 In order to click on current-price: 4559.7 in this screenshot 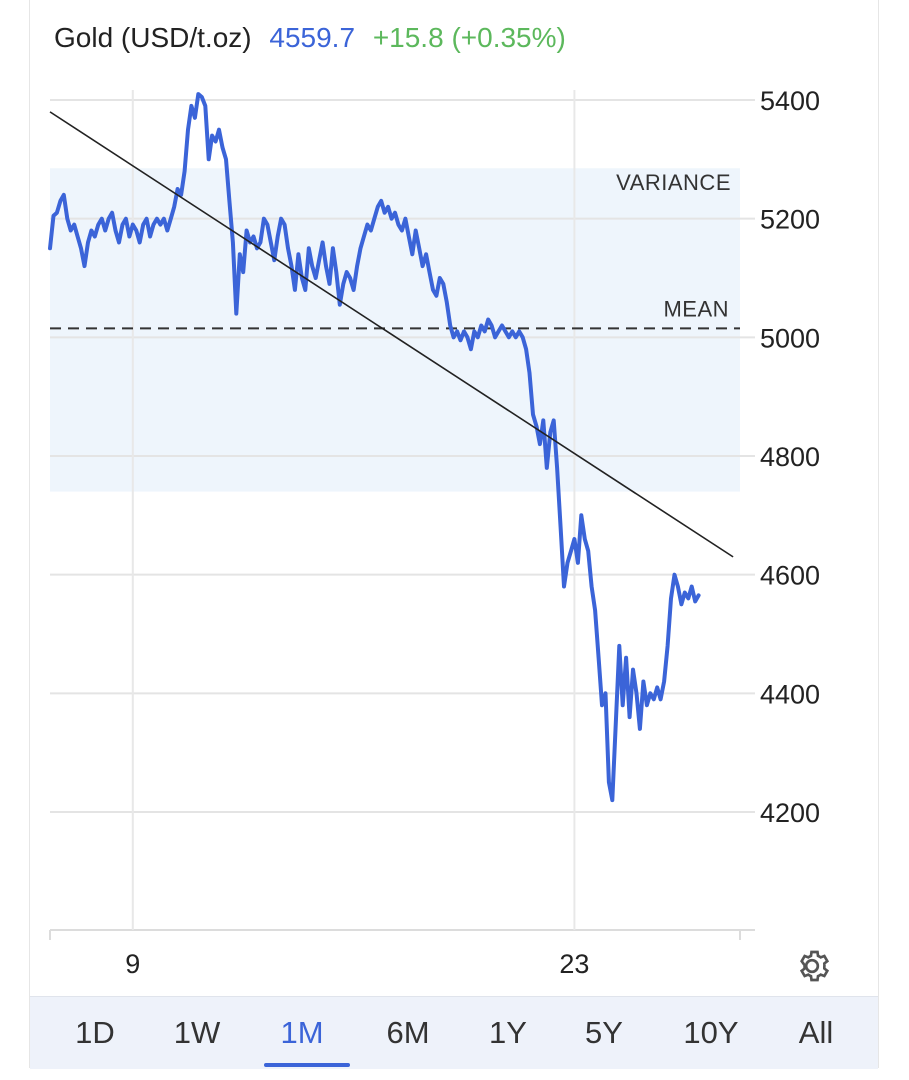, I will do `click(312, 37)`.